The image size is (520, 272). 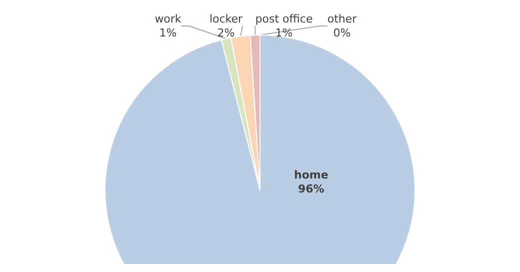 What do you see at coordinates (342, 33) in the screenshot?
I see `text: 0%` at bounding box center [342, 33].